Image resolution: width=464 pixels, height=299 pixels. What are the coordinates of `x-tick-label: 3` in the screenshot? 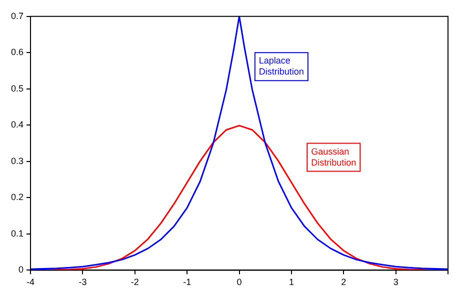 It's located at (395, 282).